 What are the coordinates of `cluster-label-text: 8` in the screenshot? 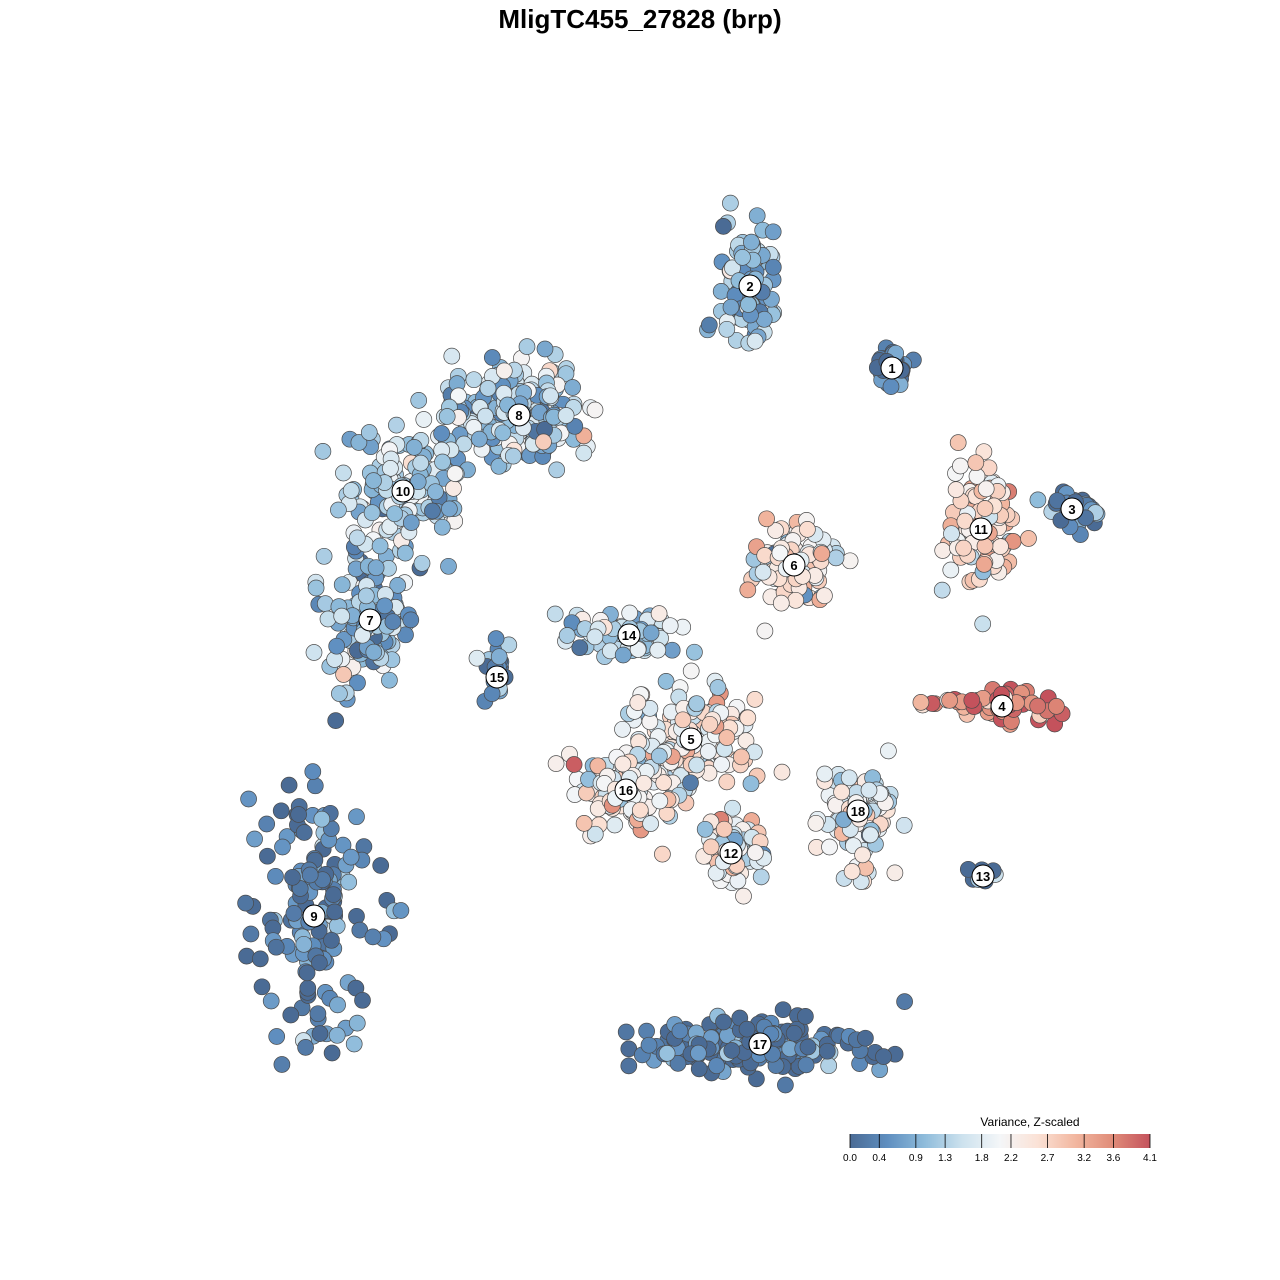 It's located at (518, 415).